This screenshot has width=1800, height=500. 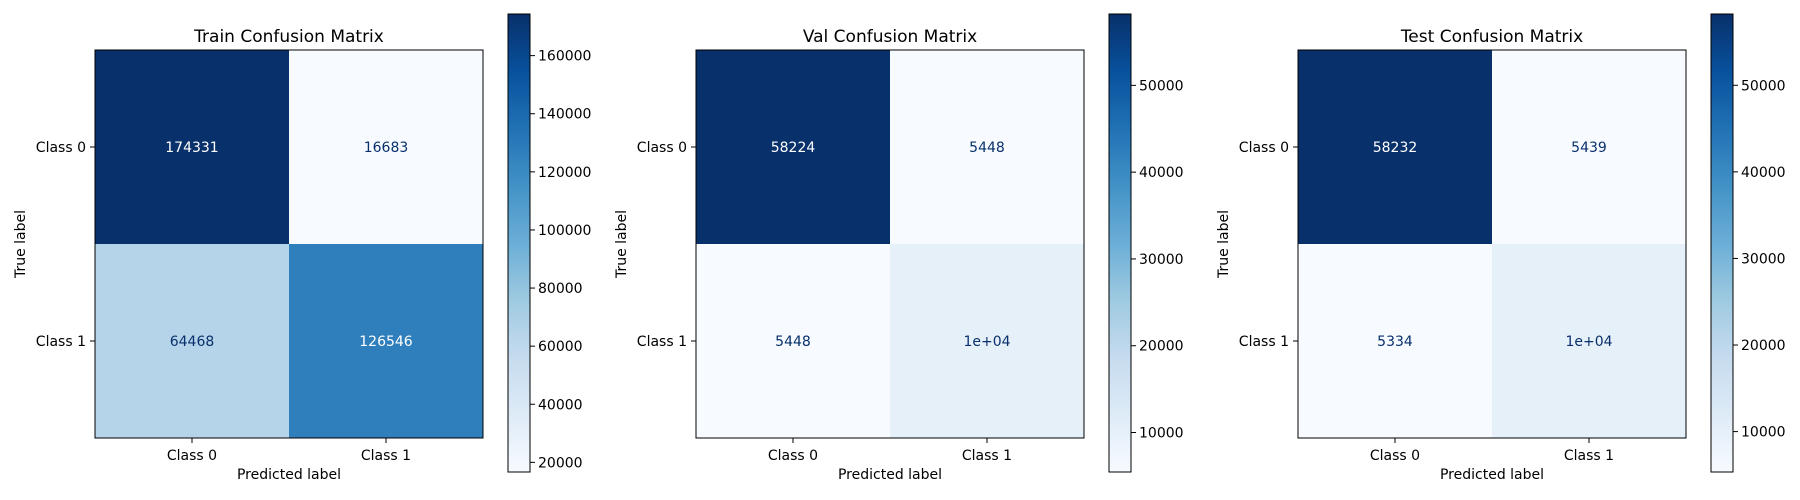 I want to click on cell-value-label: 58224, so click(x=793, y=148).